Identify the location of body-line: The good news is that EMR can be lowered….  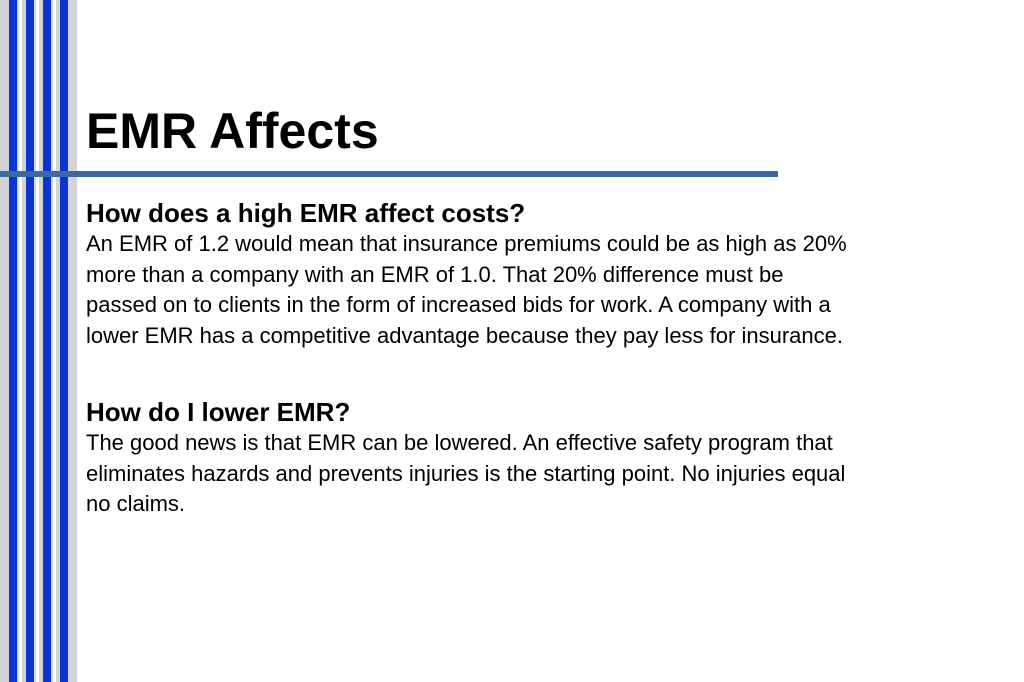
(459, 442).